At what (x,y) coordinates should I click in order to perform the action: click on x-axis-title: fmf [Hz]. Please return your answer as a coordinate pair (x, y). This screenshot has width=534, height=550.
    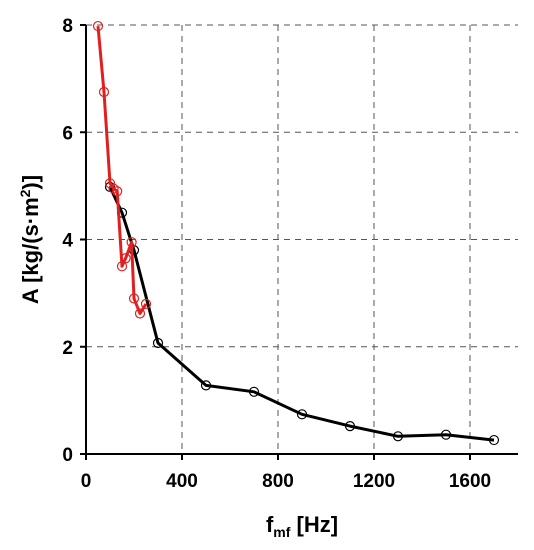
    Looking at the image, I should click on (302, 526).